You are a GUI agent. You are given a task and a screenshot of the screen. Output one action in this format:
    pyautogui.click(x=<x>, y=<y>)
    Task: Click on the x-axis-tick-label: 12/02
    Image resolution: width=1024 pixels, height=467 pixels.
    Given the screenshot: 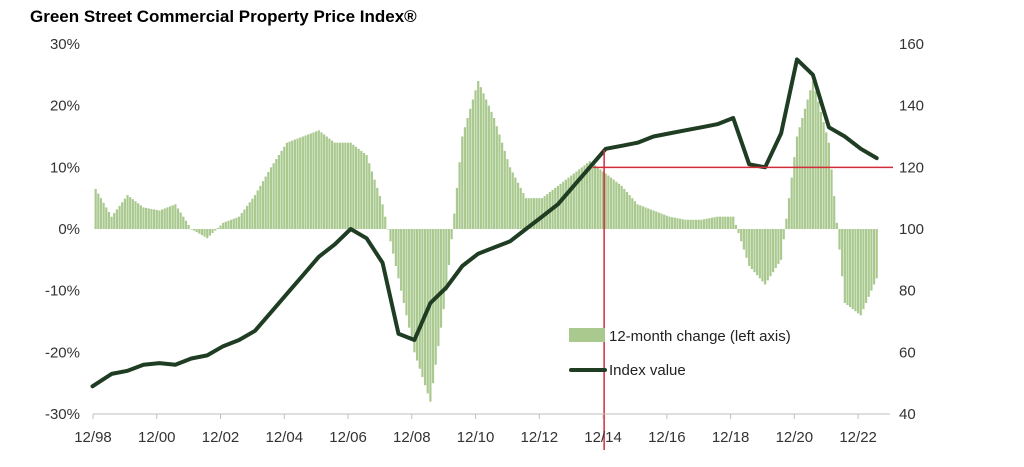 What is the action you would take?
    pyautogui.click(x=221, y=437)
    